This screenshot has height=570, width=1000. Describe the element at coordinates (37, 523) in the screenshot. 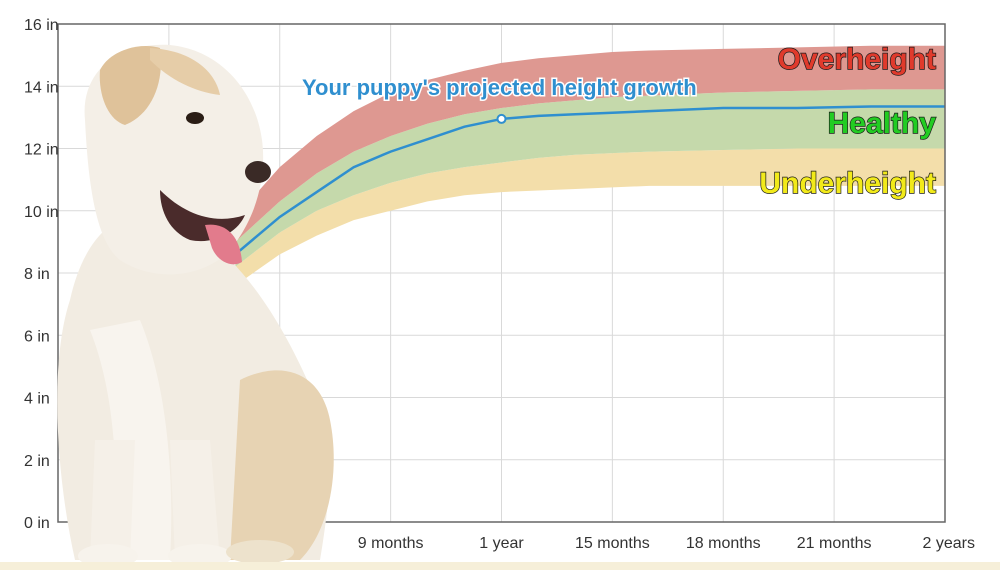

I see `y-tick-label: 0 in` at that location.